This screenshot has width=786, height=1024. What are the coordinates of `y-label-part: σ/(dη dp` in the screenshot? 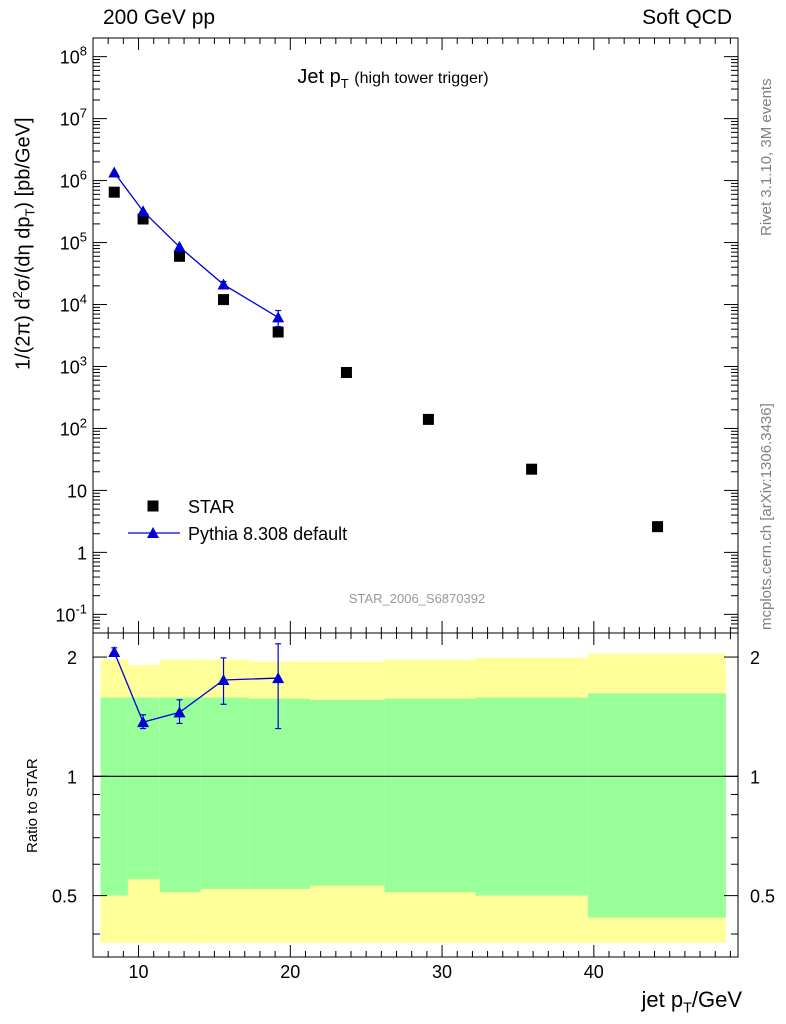 It's located at (23, 254).